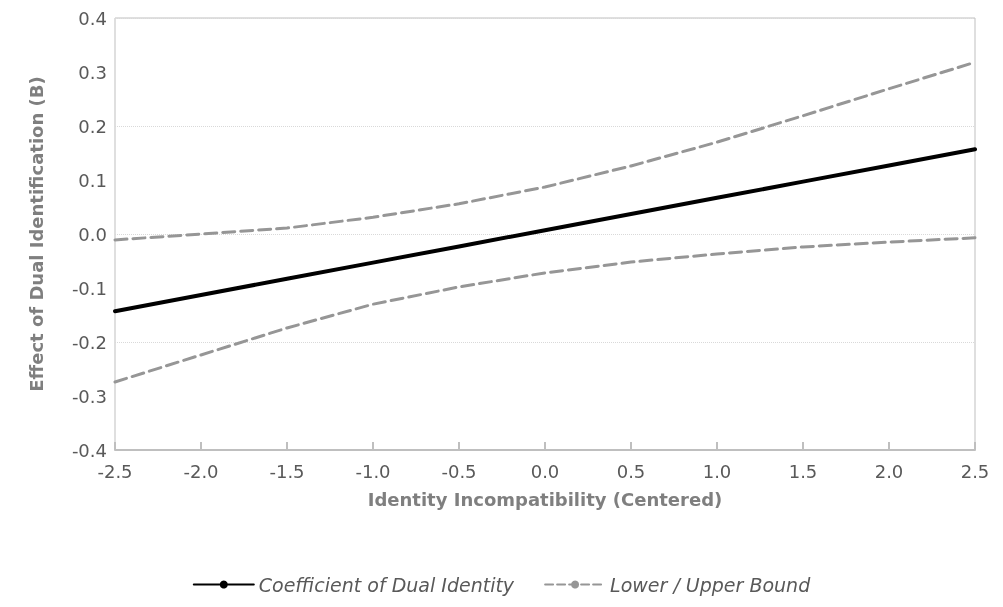 The width and height of the screenshot is (1003, 607). I want to click on y-tick-label: -0.4, so click(89, 450).